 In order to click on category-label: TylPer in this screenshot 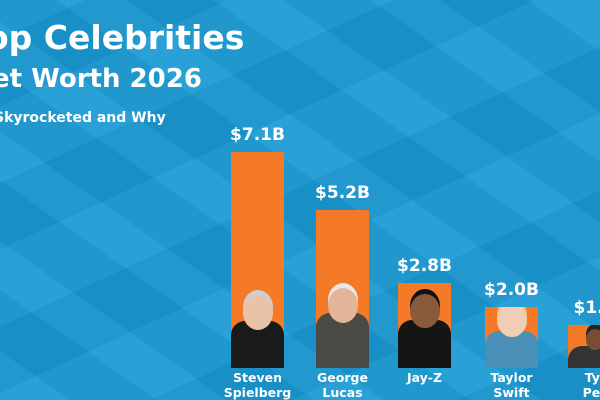, I will do `click(575, 385)`.